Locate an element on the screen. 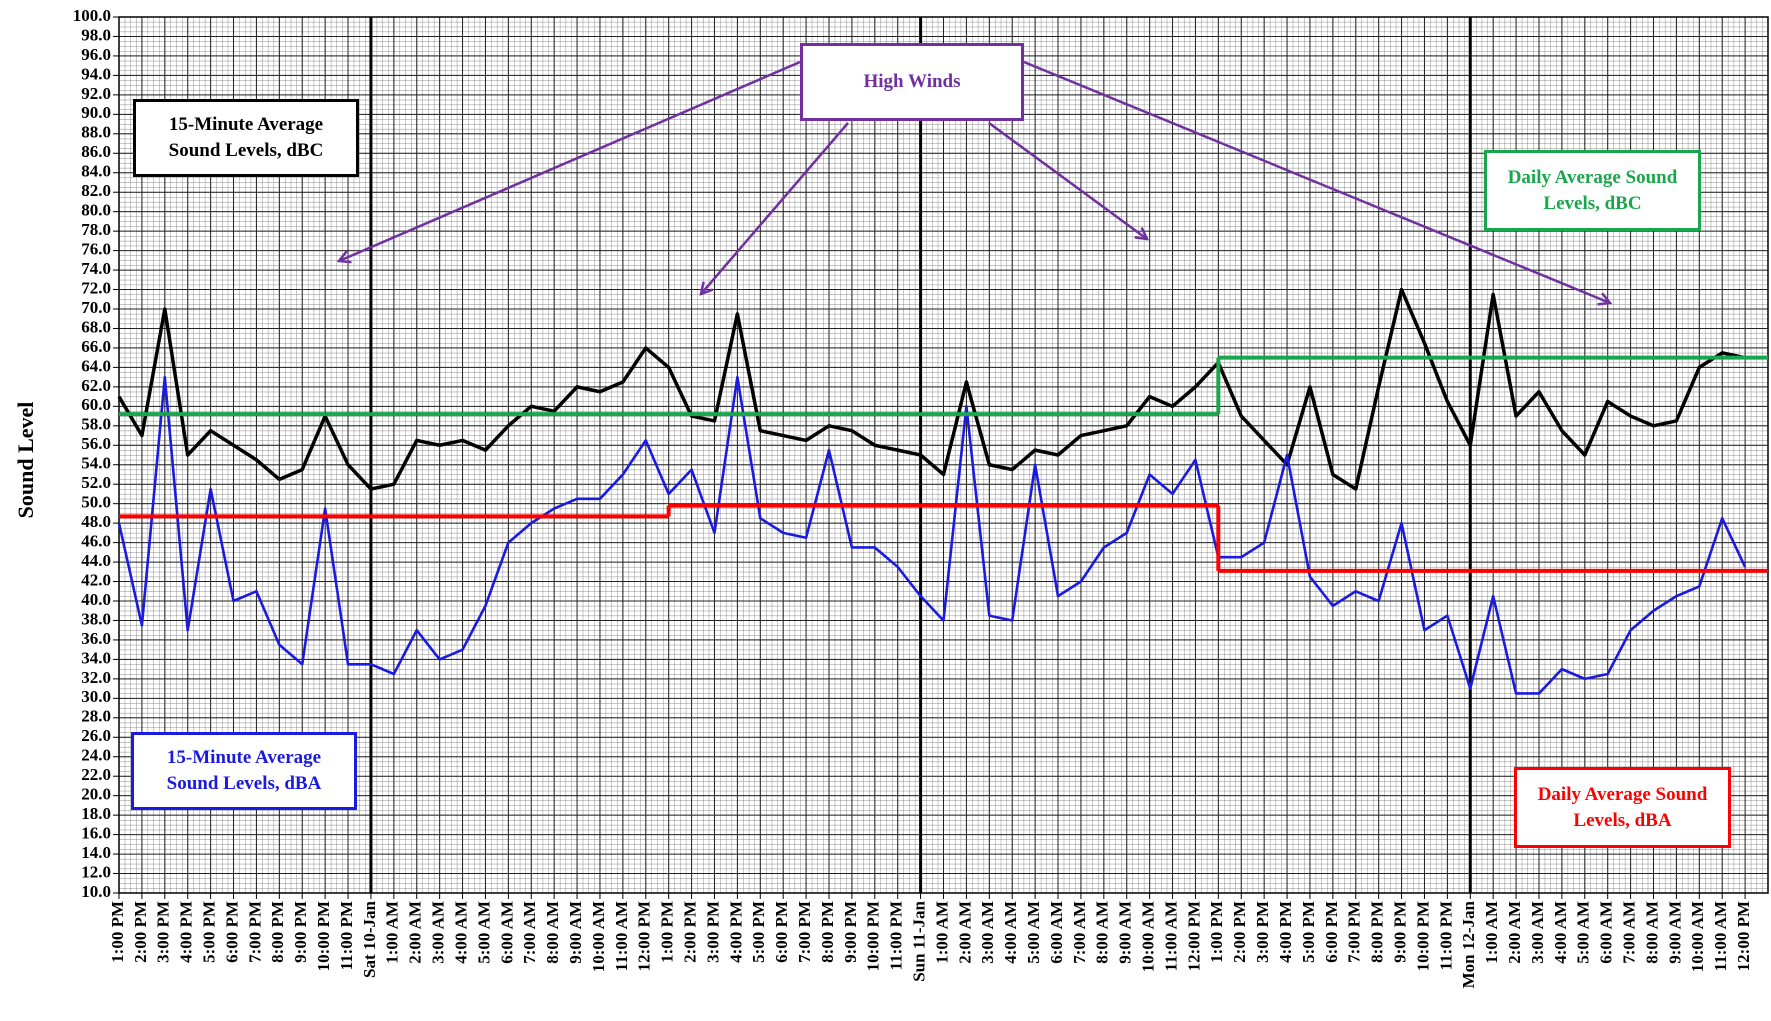 This screenshot has height=1021, width=1771. y-tick-label: 90.0 is located at coordinates (96, 112).